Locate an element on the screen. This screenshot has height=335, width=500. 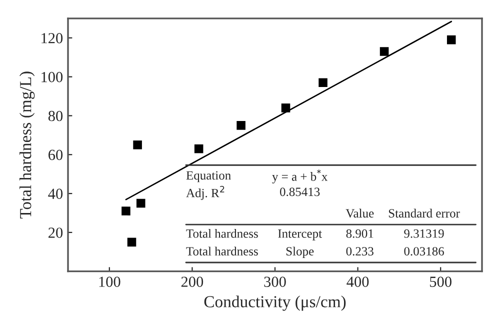
y-tick-label: 40 is located at coordinates (55, 193).